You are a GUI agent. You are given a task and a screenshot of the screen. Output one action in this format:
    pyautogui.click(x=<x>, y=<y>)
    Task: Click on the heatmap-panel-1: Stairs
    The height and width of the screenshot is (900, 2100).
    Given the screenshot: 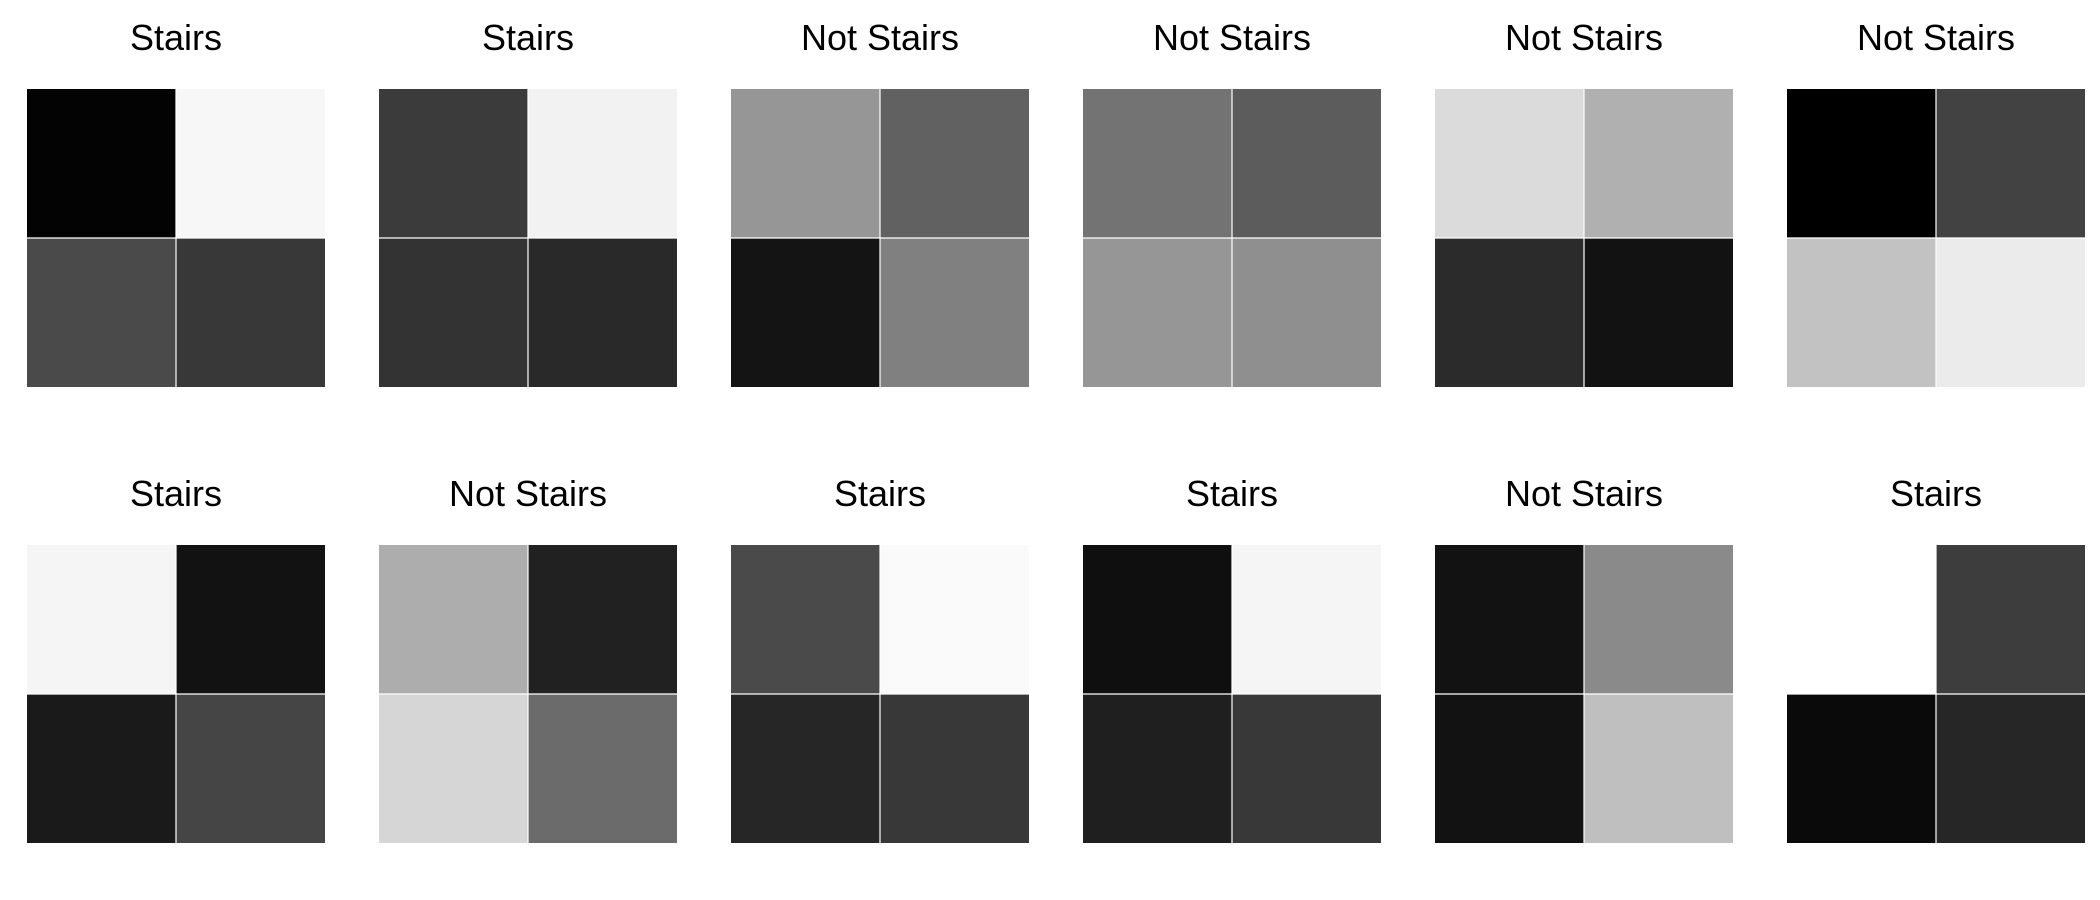 What is the action you would take?
    pyautogui.click(x=176, y=202)
    